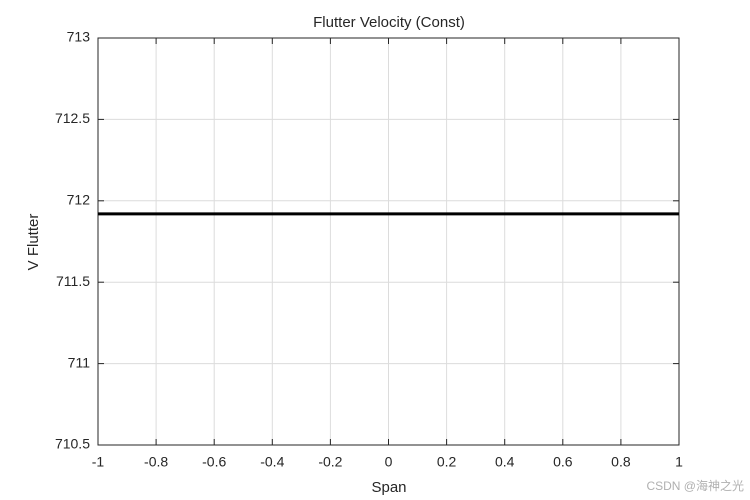  Describe the element at coordinates (33, 242) in the screenshot. I see `y-axis-label: V Flutter` at that location.